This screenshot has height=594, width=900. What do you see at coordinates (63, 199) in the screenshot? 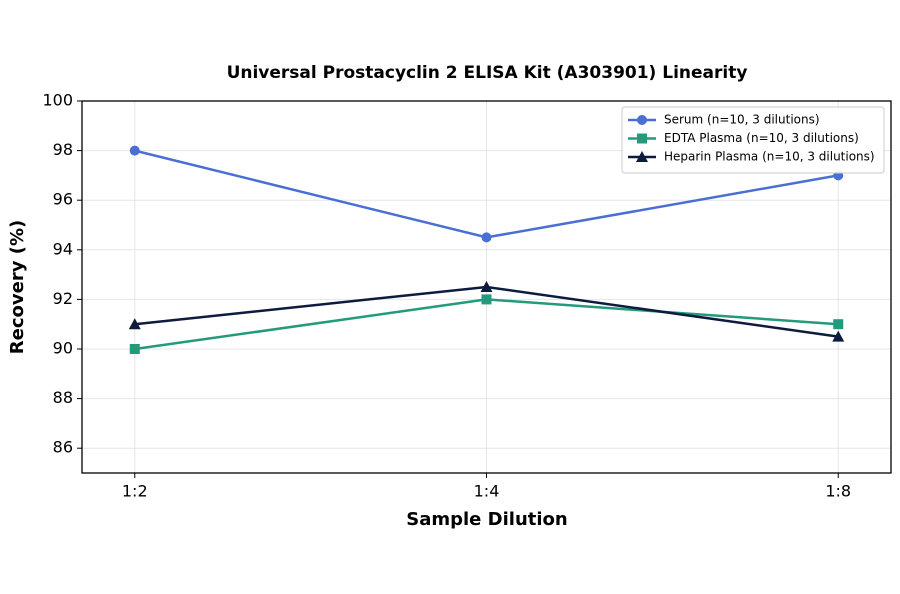
I see `y-tick-label: 96` at bounding box center [63, 199].